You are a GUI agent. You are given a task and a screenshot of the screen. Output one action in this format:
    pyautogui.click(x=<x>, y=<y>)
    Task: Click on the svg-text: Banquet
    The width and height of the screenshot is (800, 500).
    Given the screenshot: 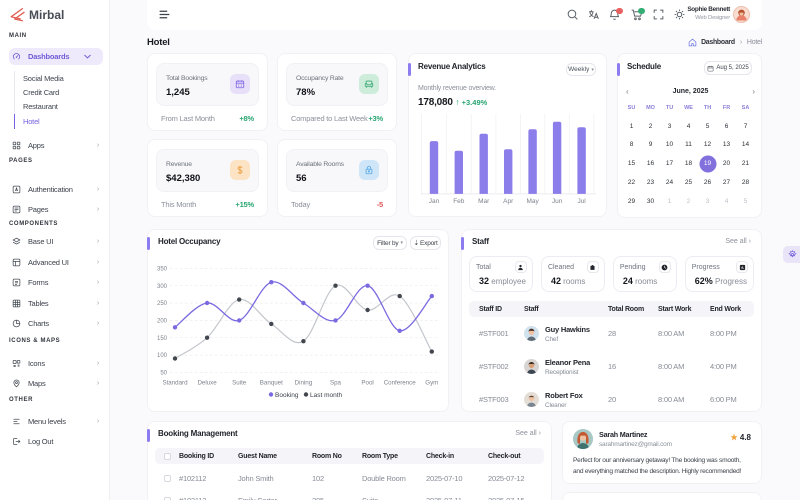 What is the action you would take?
    pyautogui.click(x=271, y=383)
    